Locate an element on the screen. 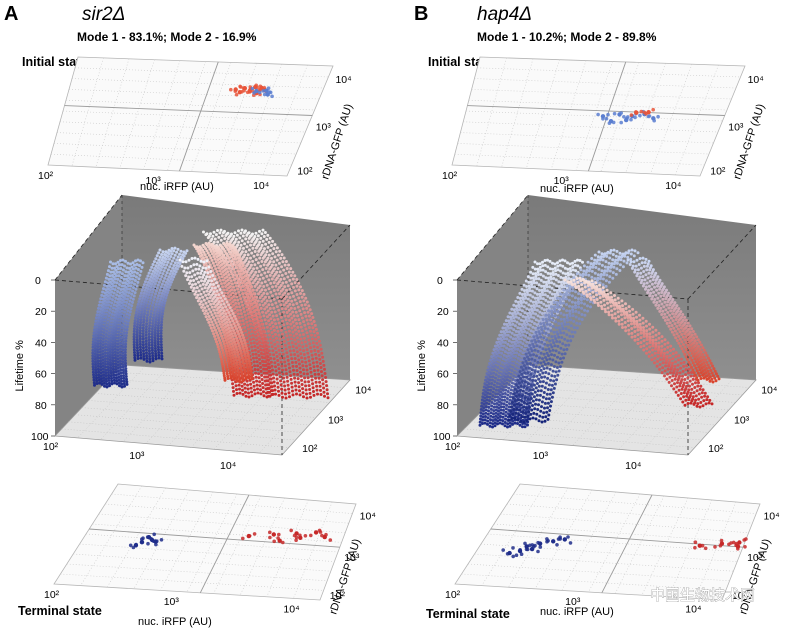 The width and height of the screenshot is (798, 631). panel-letter-b: B is located at coordinates (421, 14).